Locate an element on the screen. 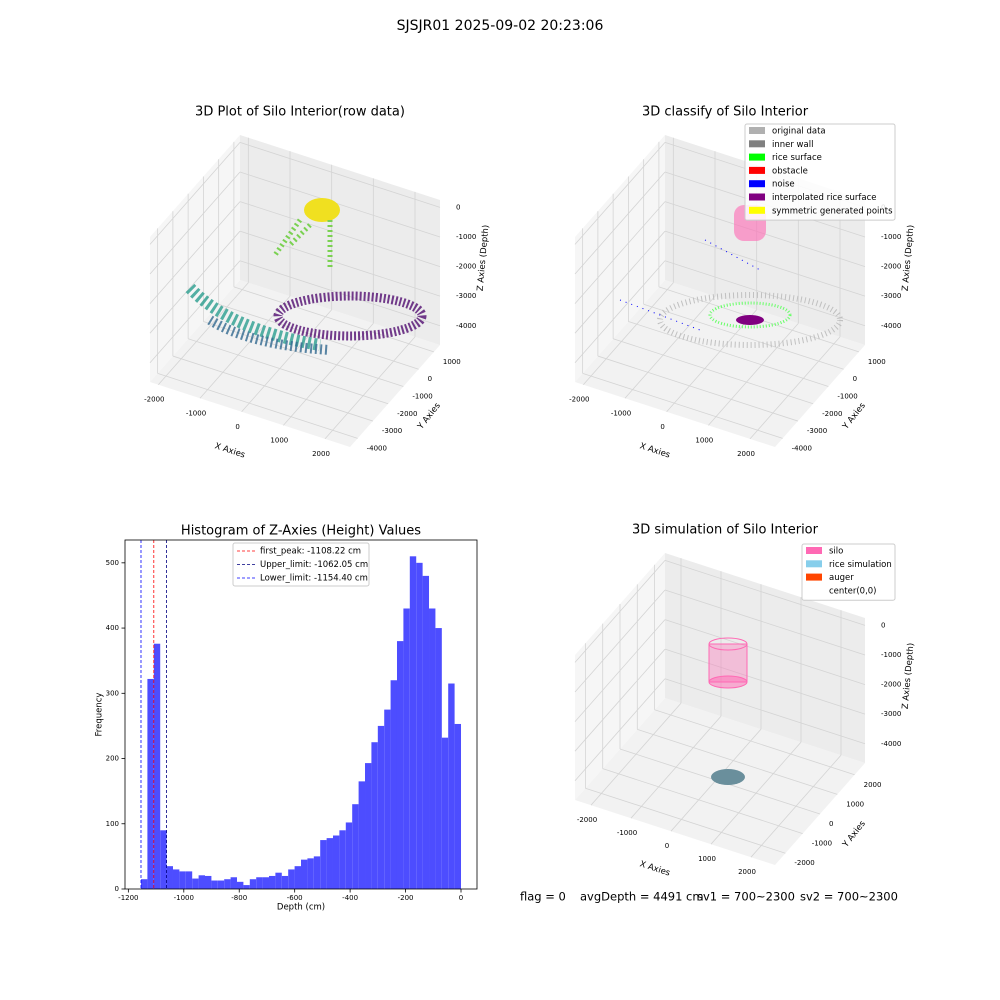 The width and height of the screenshot is (1000, 1000). y-tick-label: -4000 is located at coordinates (377, 448).